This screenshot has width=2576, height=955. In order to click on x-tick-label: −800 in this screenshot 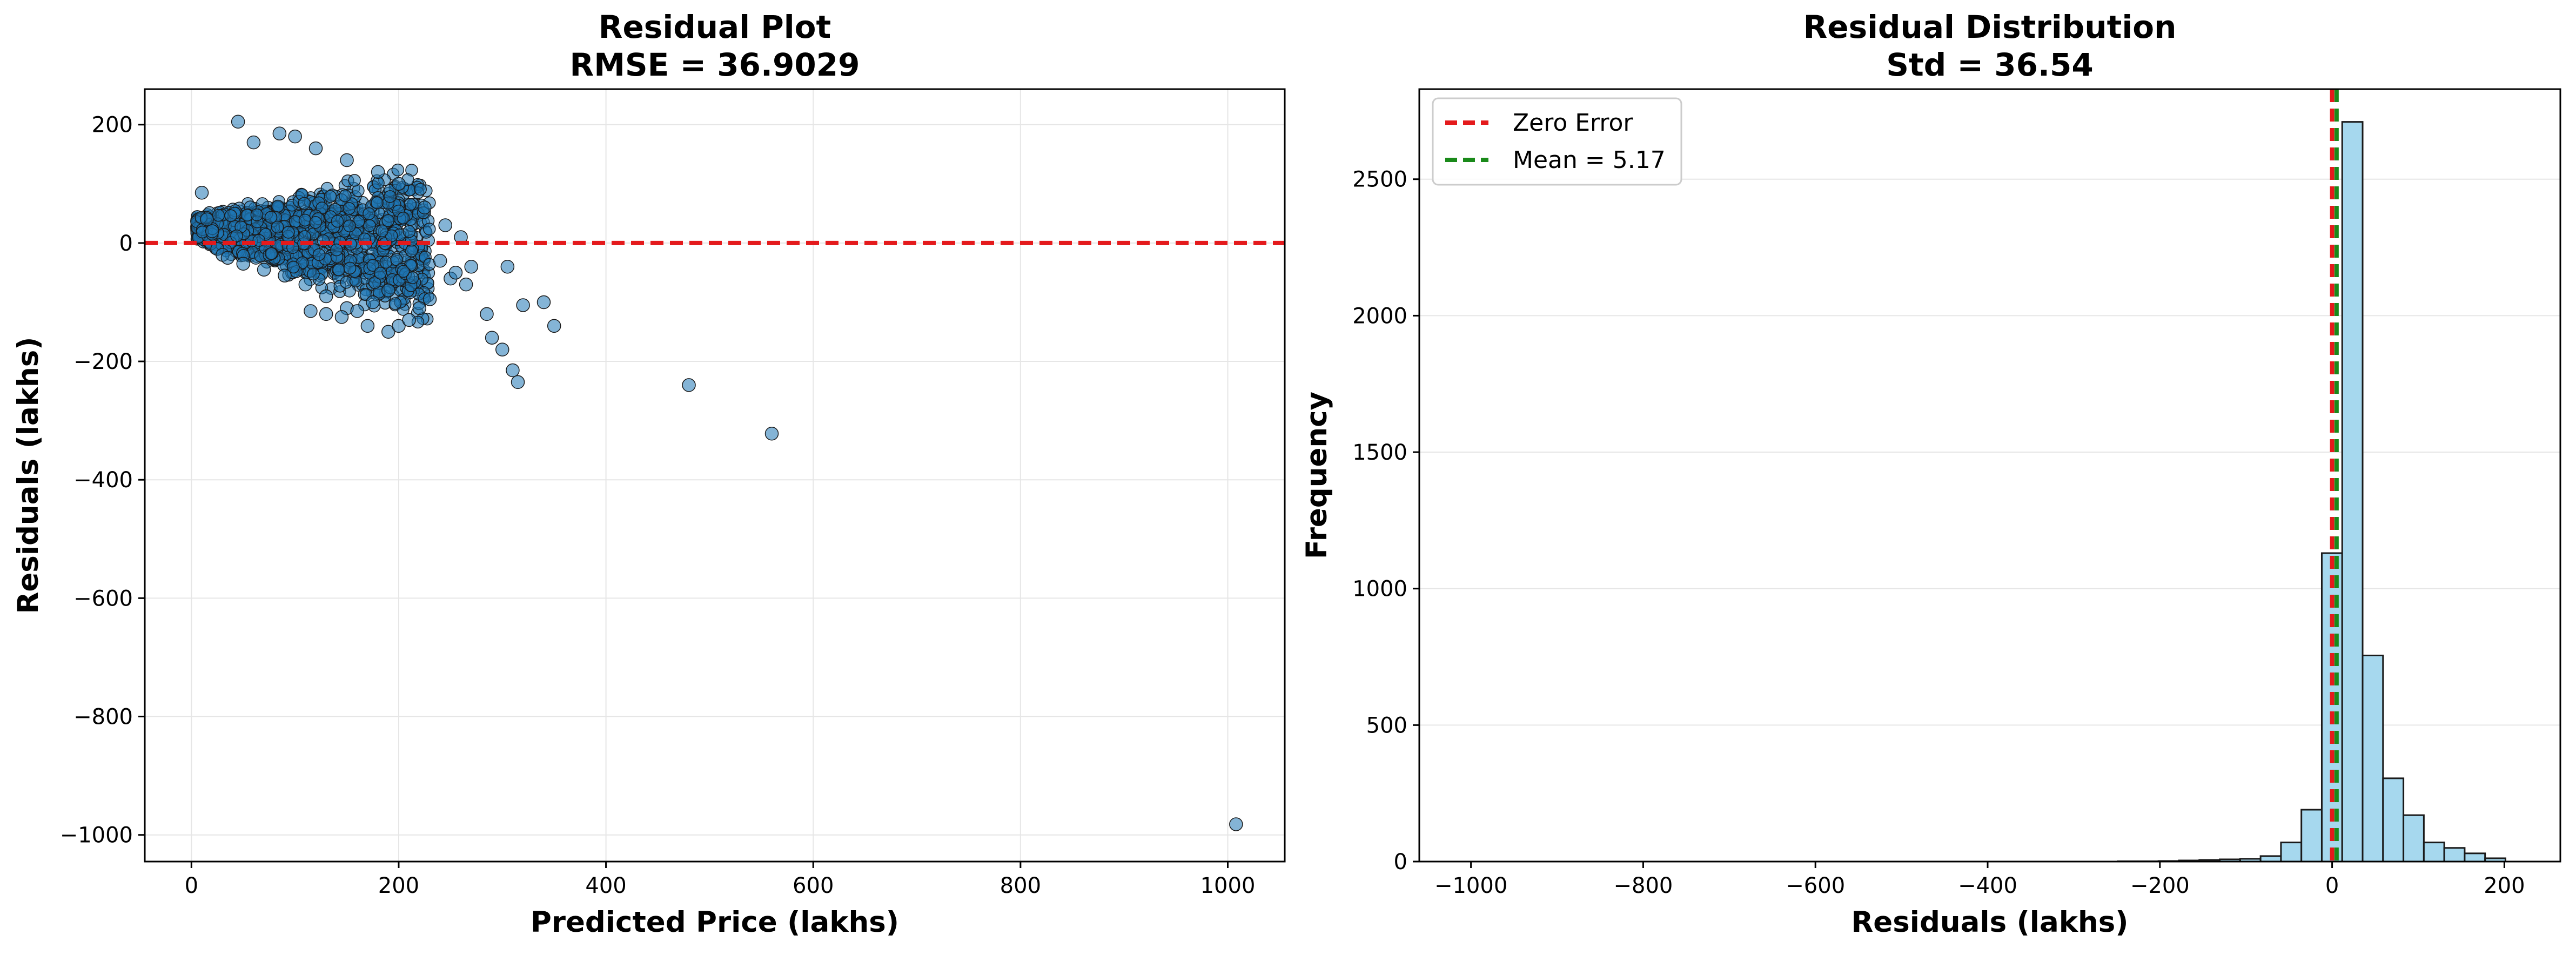, I will do `click(1643, 885)`.